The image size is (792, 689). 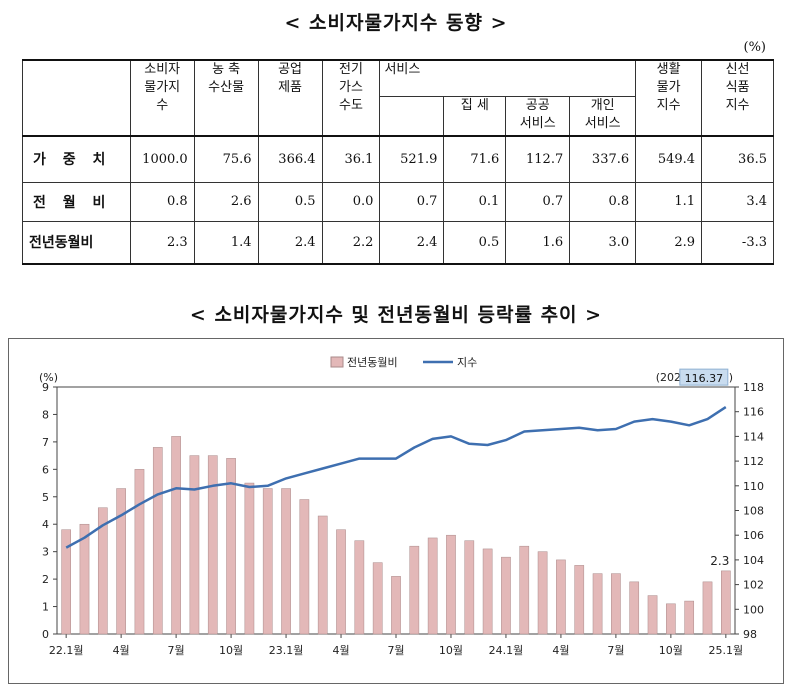 What do you see at coordinates (162, 242) in the screenshot?
I see `table-cell: 2.3` at bounding box center [162, 242].